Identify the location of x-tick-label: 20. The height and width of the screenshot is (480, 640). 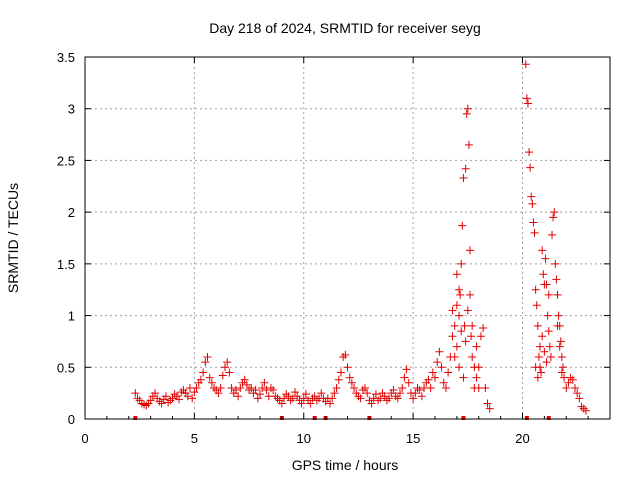
(522, 438).